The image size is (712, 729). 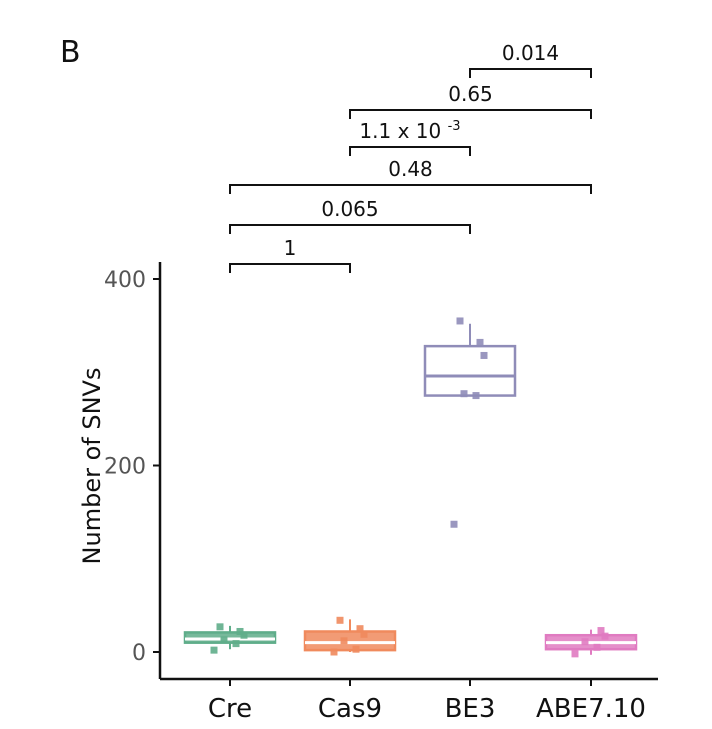 What do you see at coordinates (470, 709) in the screenshot?
I see `x-tick-label: BE3` at bounding box center [470, 709].